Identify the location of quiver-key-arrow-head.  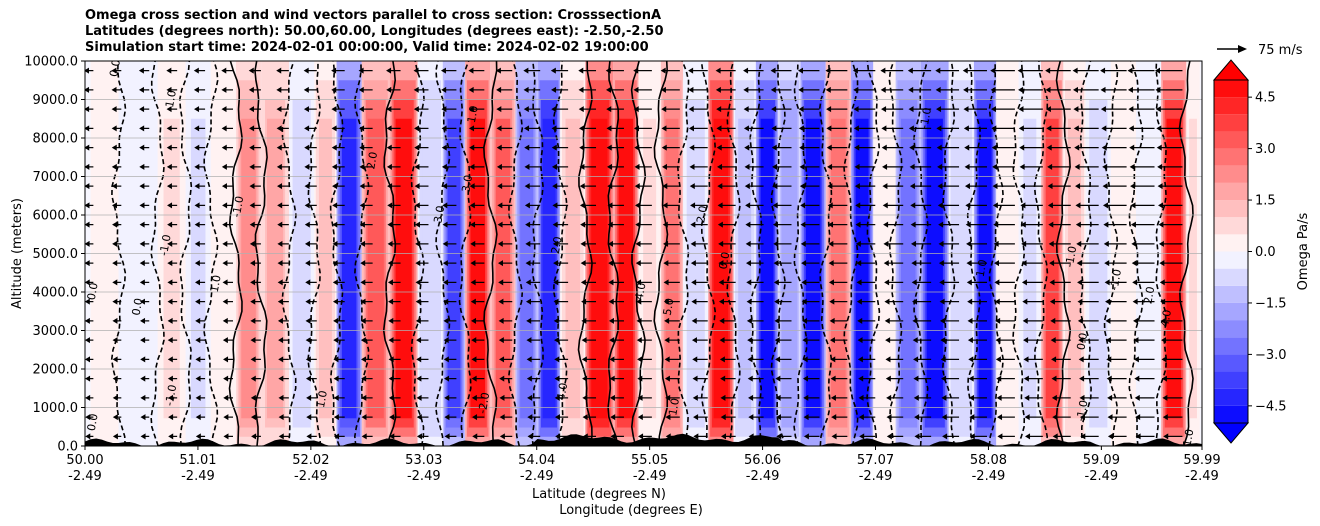
(1242, 49).